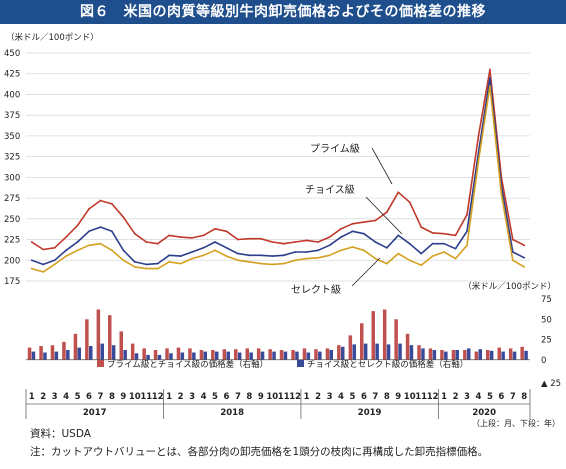  Describe the element at coordinates (546, 341) in the screenshot. I see `lower-y-tick-label: 25` at that location.